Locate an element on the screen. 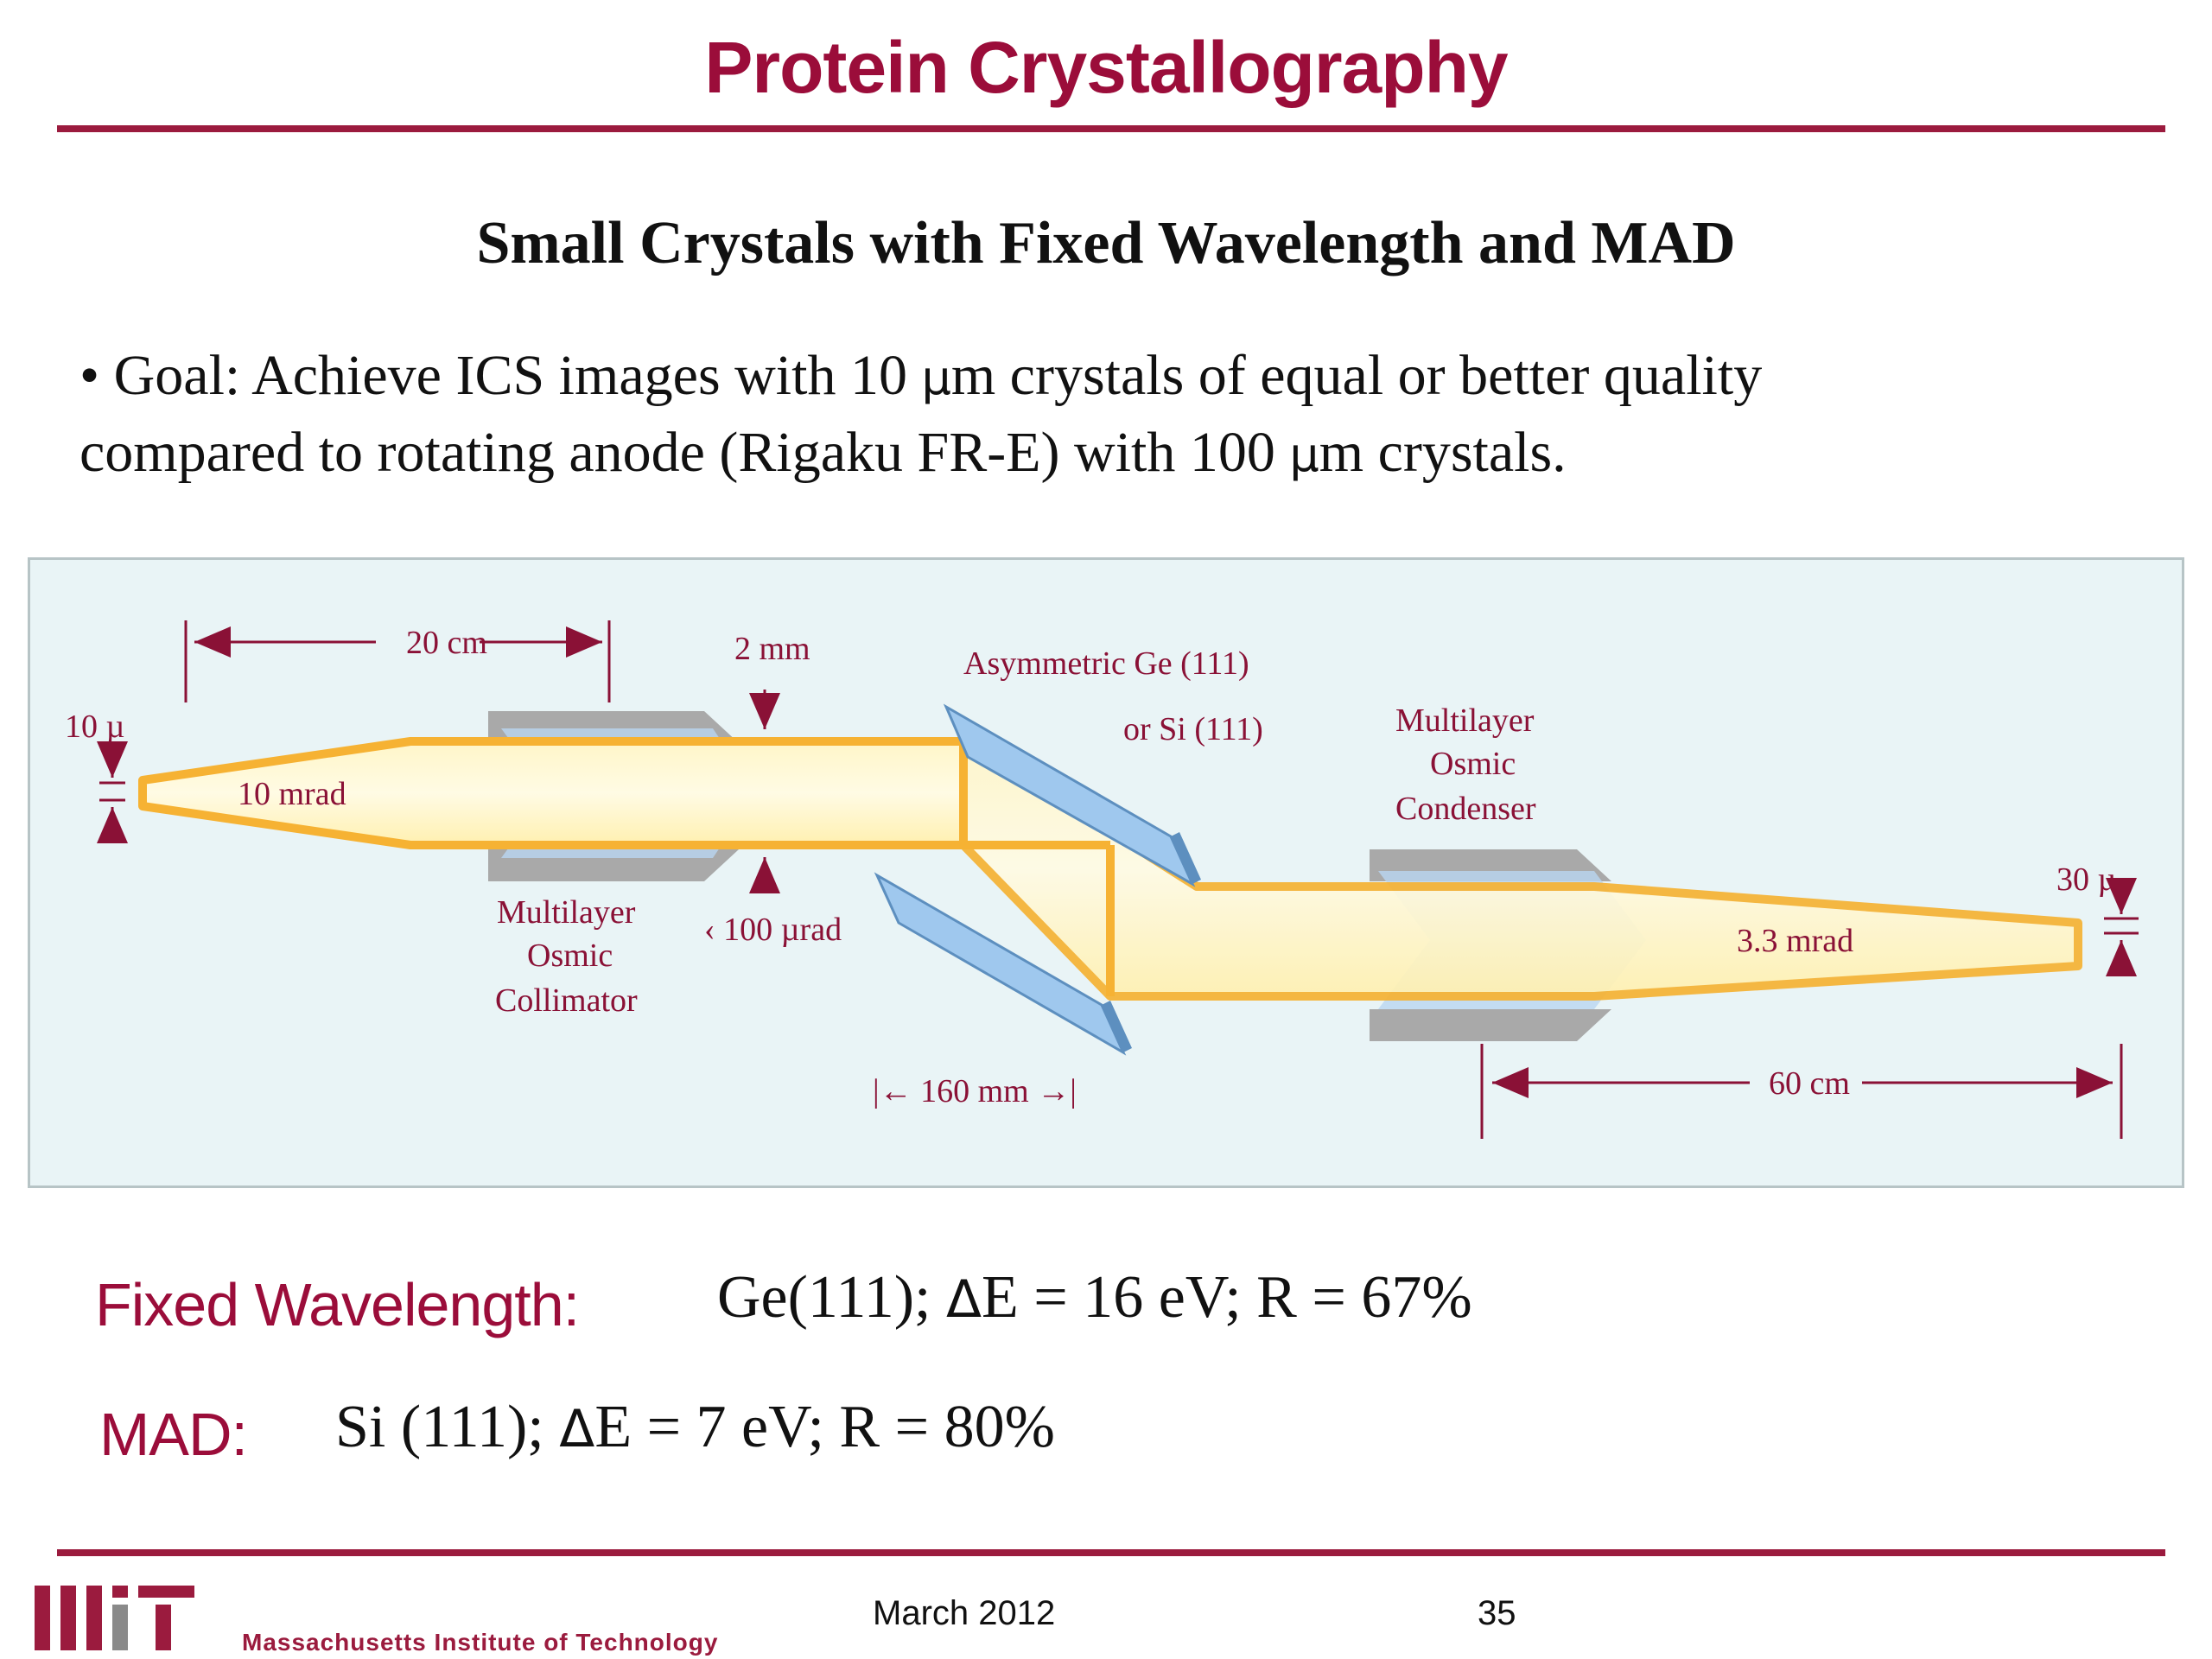 The width and height of the screenshot is (2212, 1659). label-10mu: 10 µ is located at coordinates (94, 727).